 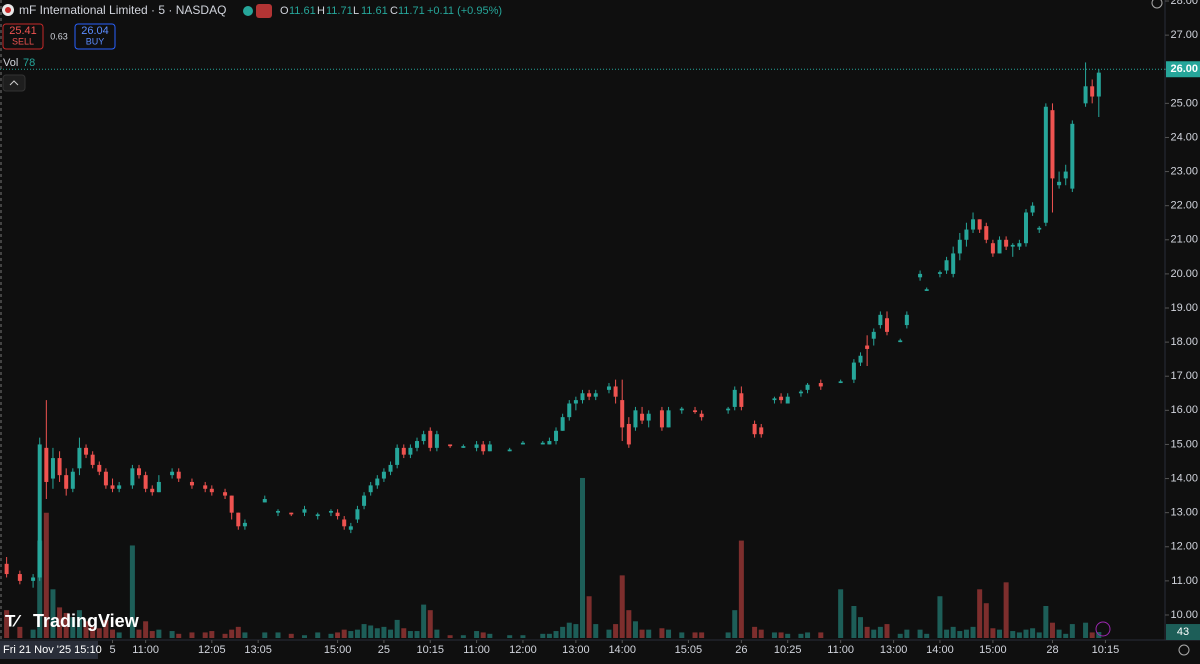 I want to click on collapse-button, so click(x=14, y=83).